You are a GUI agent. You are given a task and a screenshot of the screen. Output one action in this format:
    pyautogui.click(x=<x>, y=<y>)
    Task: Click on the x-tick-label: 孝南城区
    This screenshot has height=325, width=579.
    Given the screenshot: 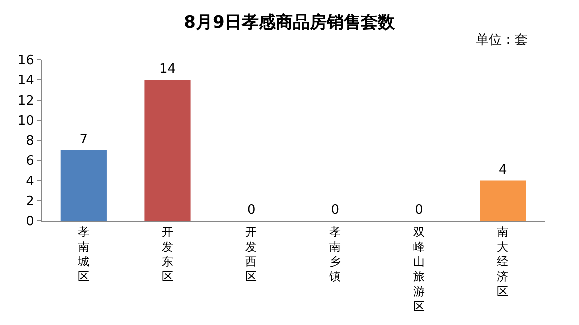 What is the action you would take?
    pyautogui.click(x=83, y=254)
    